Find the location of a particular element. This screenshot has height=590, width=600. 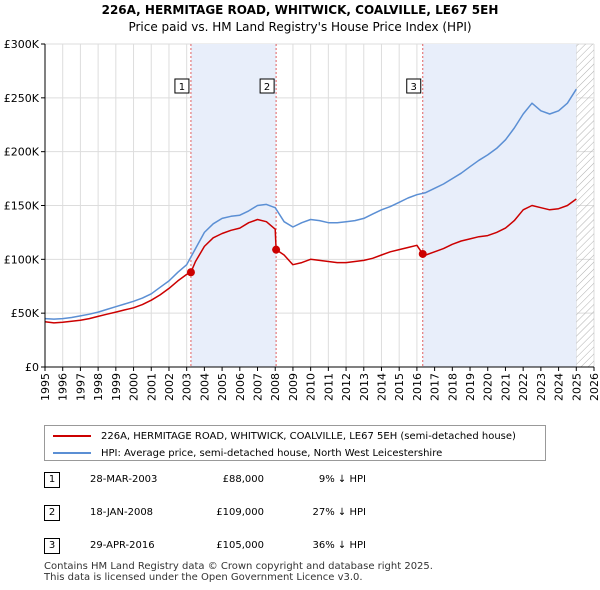

sale-number-badge: 2 is located at coordinates (52, 513).